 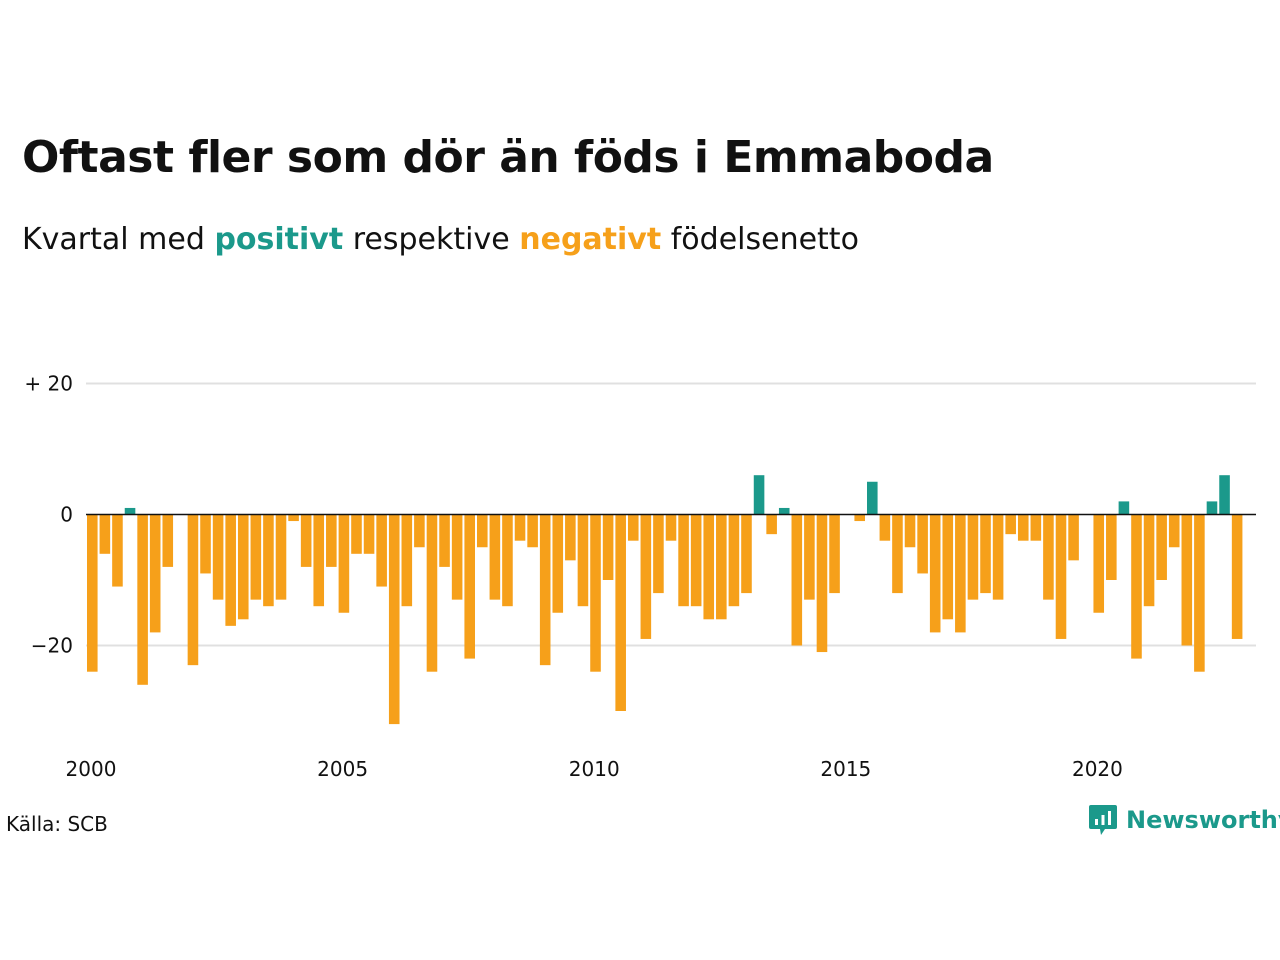 What do you see at coordinates (508, 157) in the screenshot?
I see `chart-title: Oftast fler som dör än föds i Emmaboda` at bounding box center [508, 157].